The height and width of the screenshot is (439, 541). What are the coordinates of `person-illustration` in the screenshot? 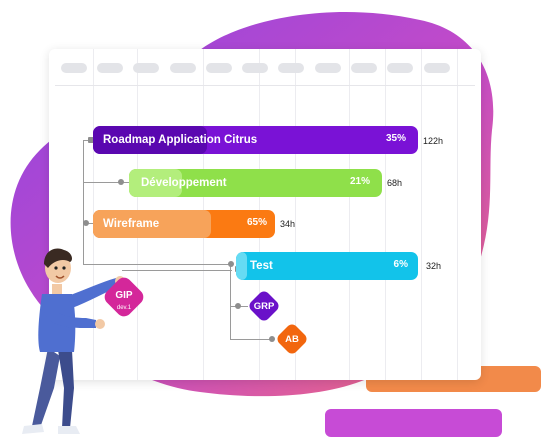 It's located at (73, 341).